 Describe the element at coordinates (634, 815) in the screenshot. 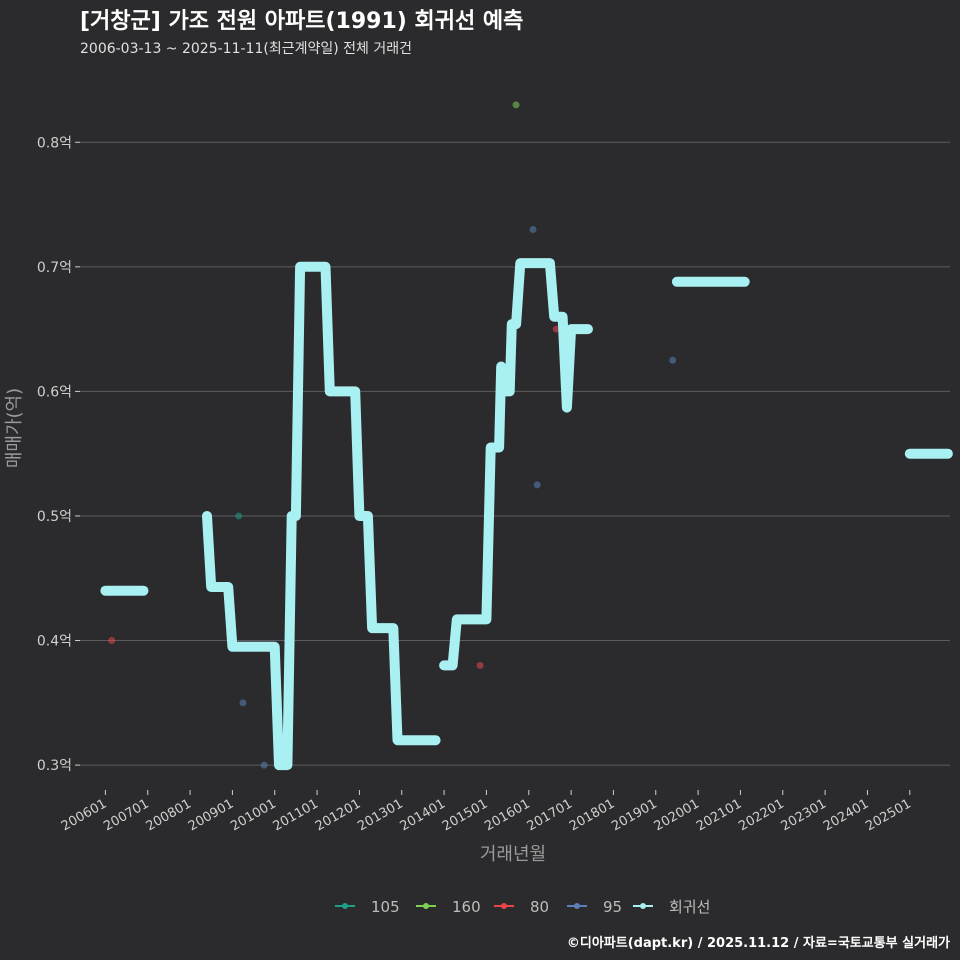

I see `x-tick-label: 201901` at that location.